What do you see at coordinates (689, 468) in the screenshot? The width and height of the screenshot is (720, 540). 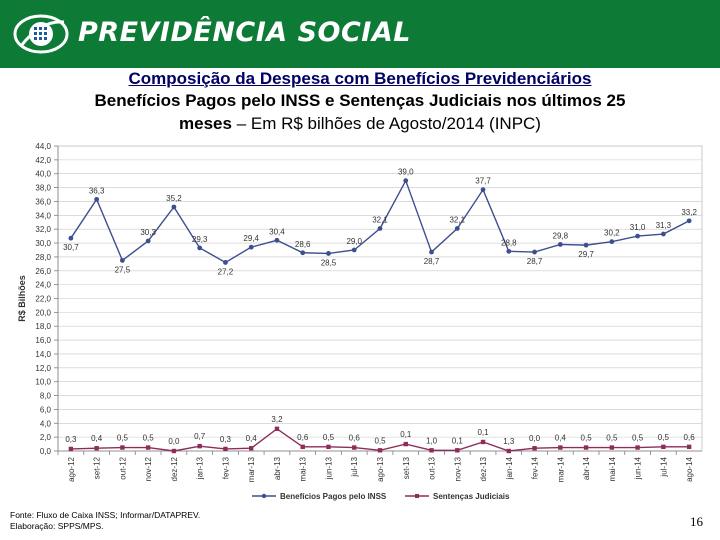 I see `x-tick-label: ago-14` at bounding box center [689, 468].